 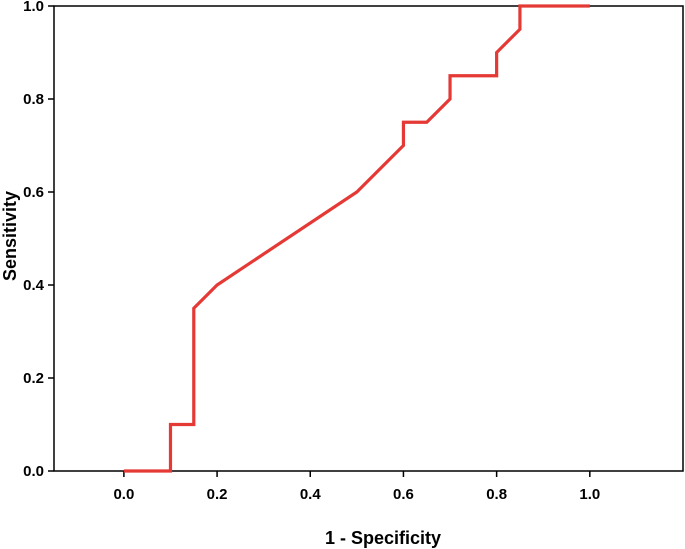 What do you see at coordinates (33, 99) in the screenshot?
I see `y-tick-label: 0.8` at bounding box center [33, 99].